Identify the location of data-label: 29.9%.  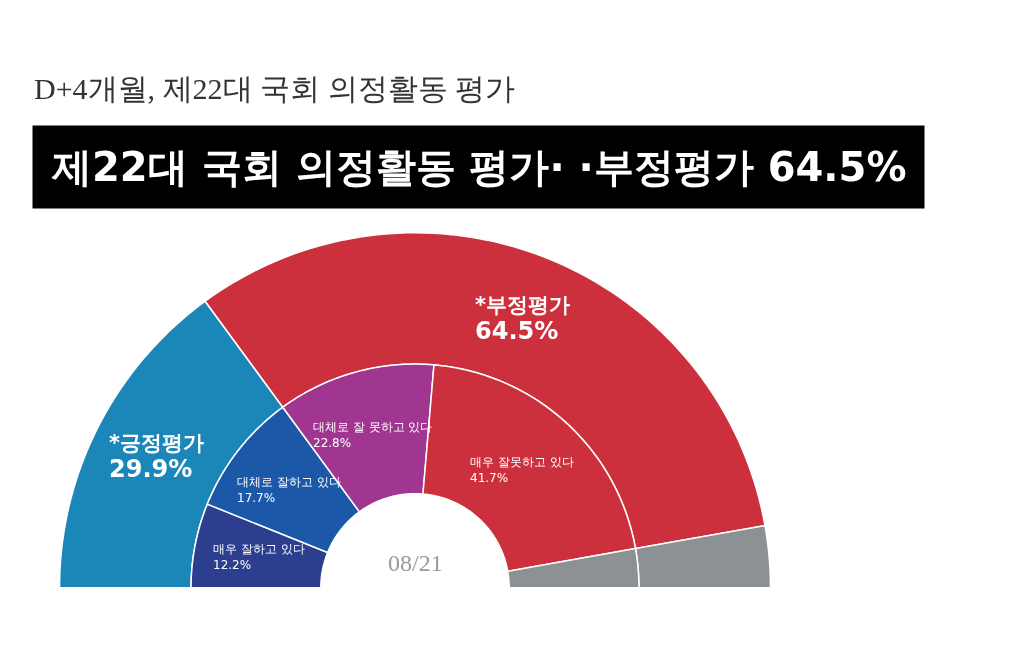
(151, 469).